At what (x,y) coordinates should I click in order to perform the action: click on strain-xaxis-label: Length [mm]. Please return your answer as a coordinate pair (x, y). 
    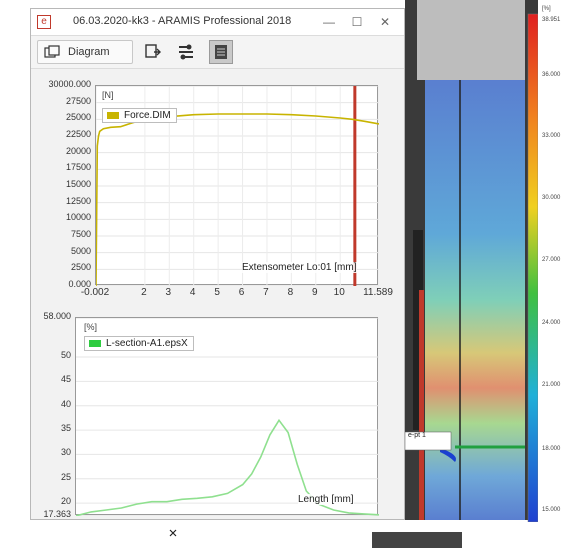
    Looking at the image, I should click on (326, 499).